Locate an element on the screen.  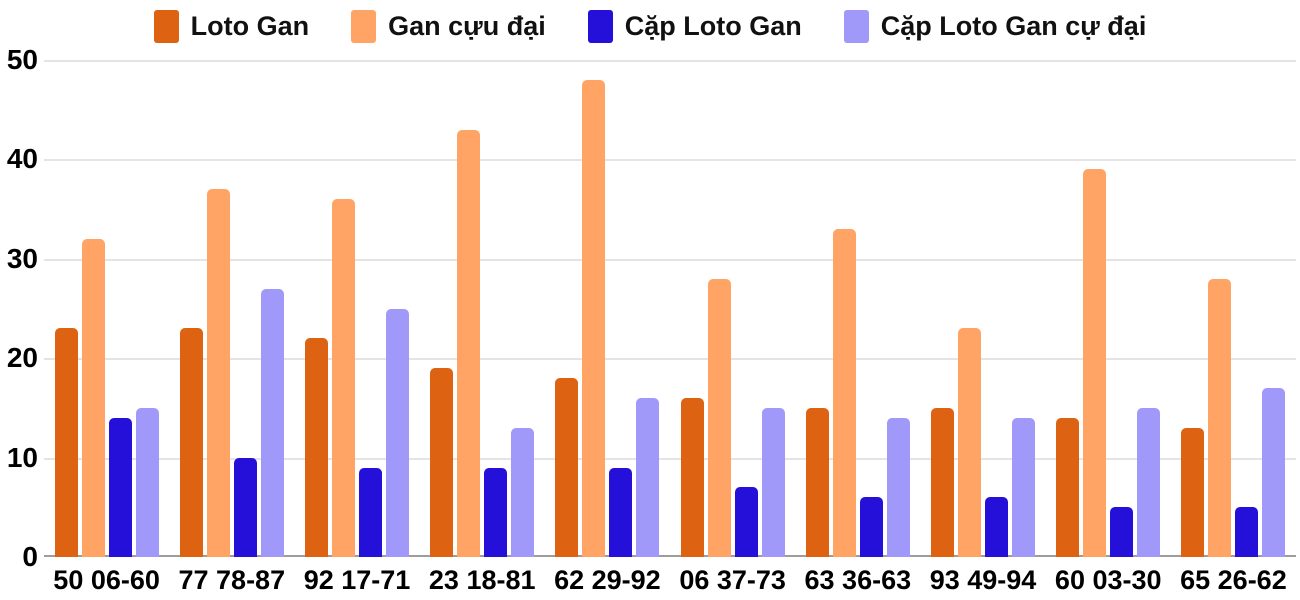
x-axis-label: 23 18-81 is located at coordinates (482, 580).